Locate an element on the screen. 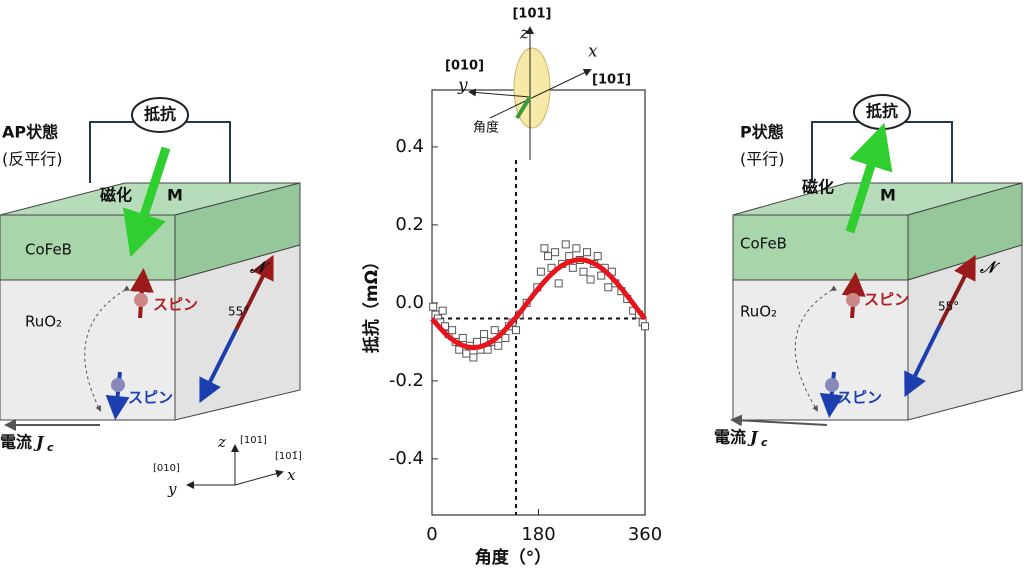  y-axis-label: 抵抗（mΩ） is located at coordinates (371, 303).